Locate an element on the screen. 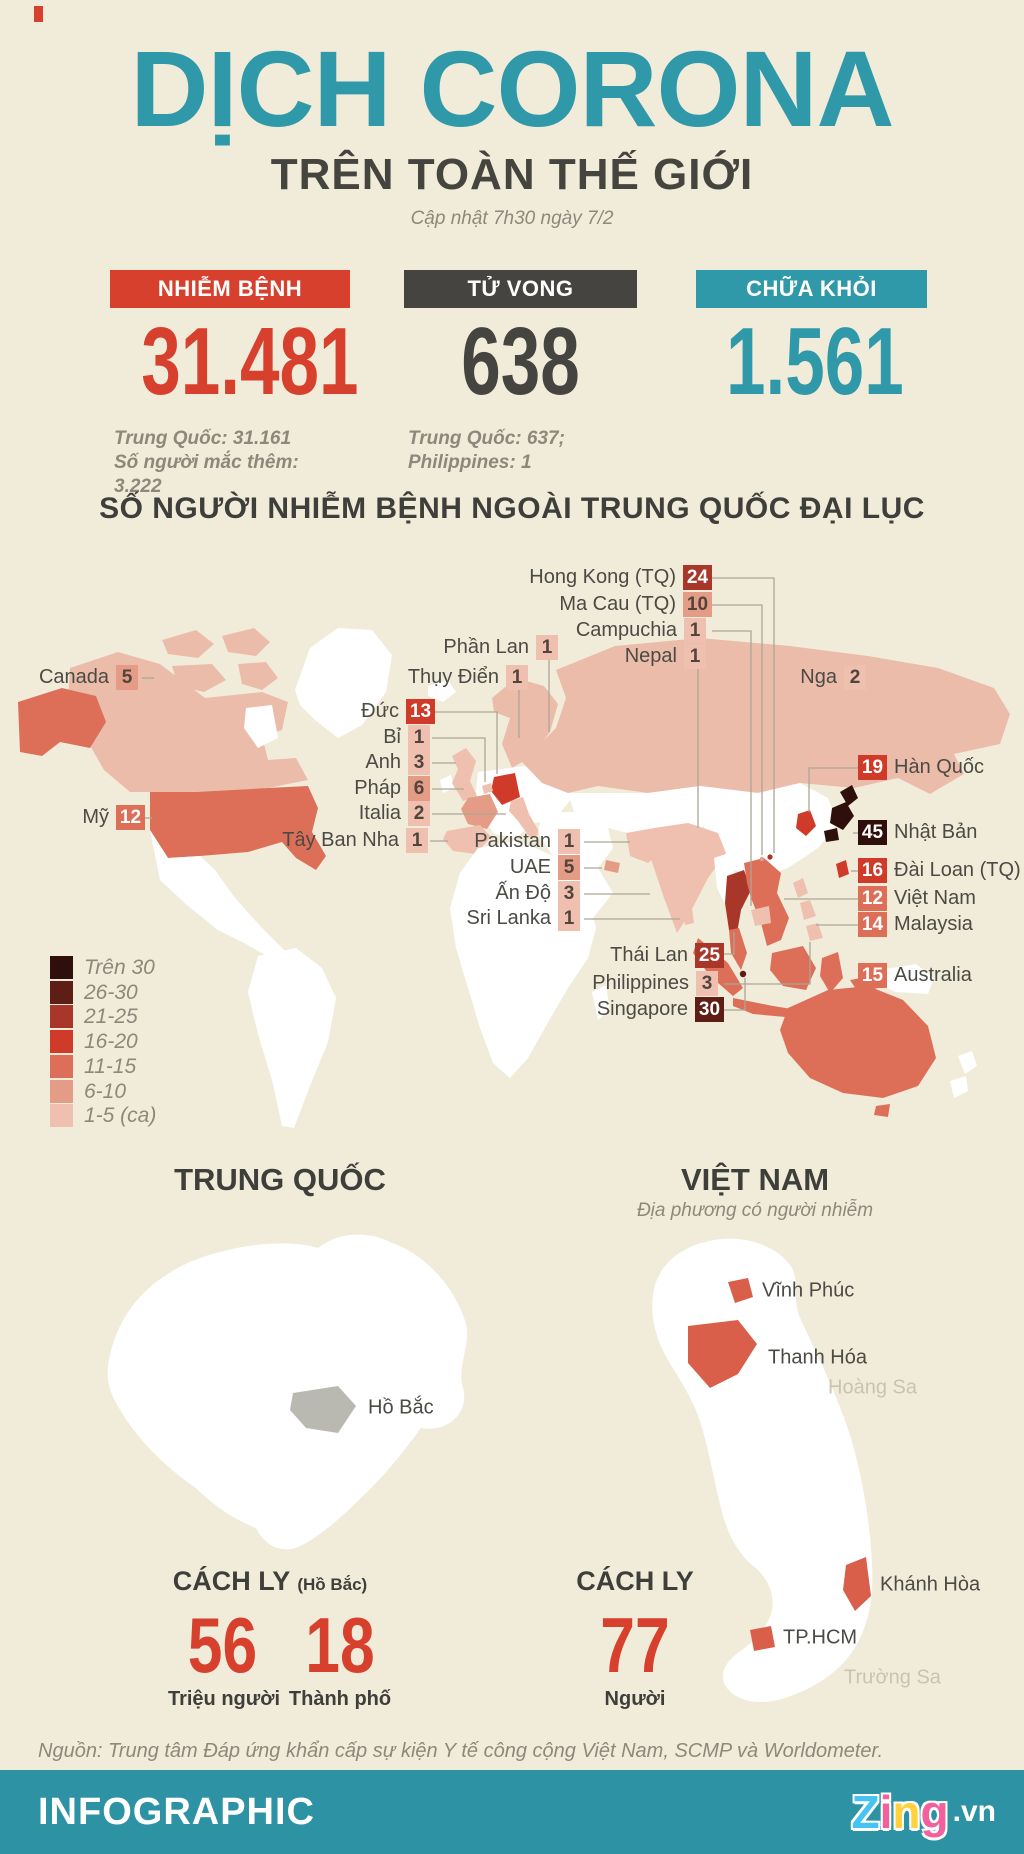 The height and width of the screenshot is (1854, 1024). country-label: Ma Cau (TQ) is located at coordinates (617, 604).